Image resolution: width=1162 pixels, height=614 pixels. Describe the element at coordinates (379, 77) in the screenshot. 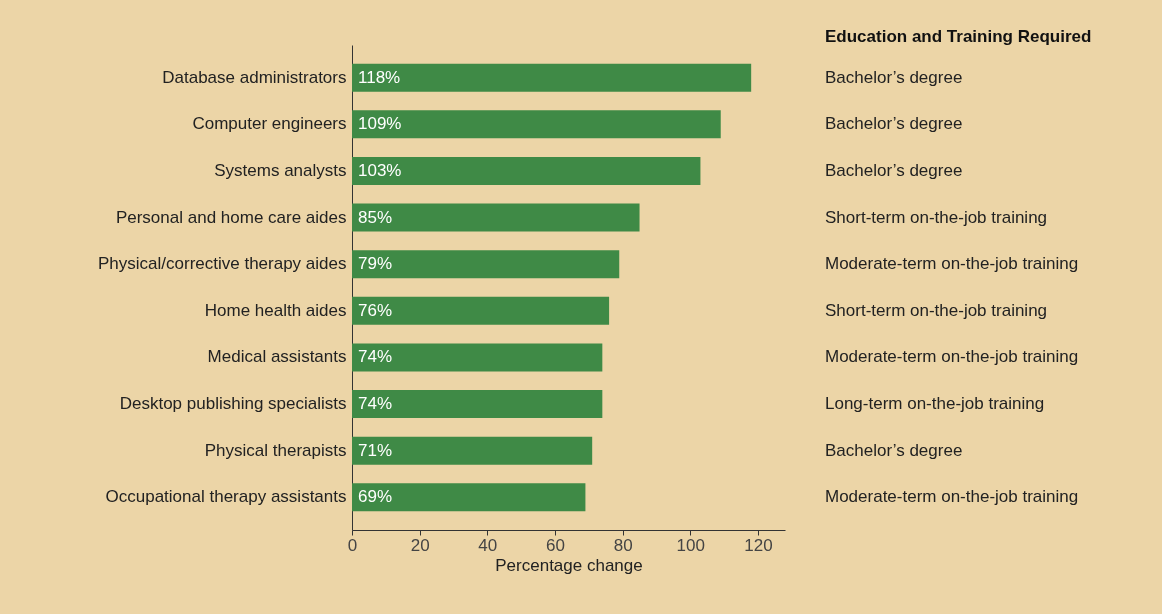

I see `data-label: 118%` at that location.